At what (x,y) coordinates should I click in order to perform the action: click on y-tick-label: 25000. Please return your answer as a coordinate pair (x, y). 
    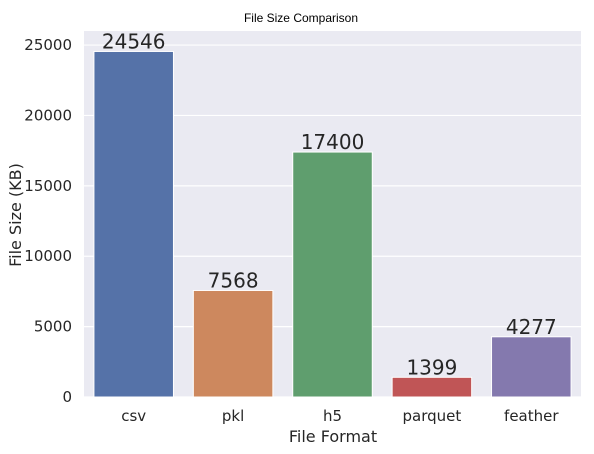
    Looking at the image, I should click on (48, 45).